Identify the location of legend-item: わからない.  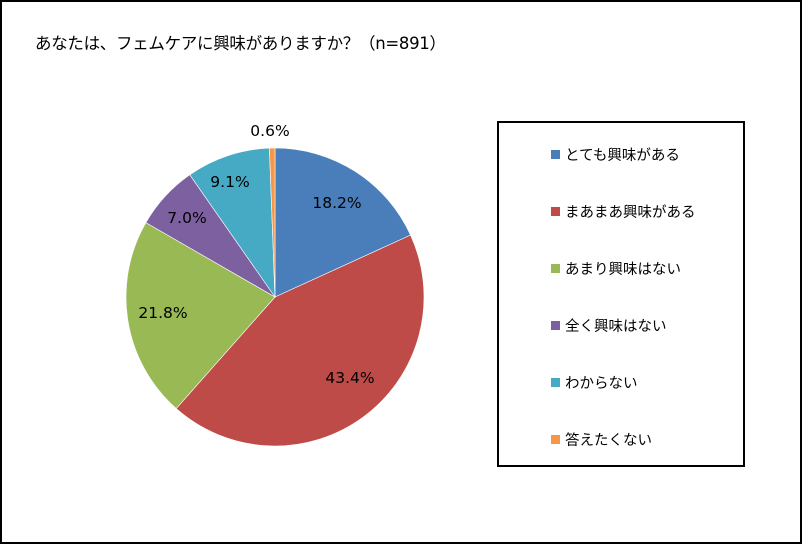
(594, 382).